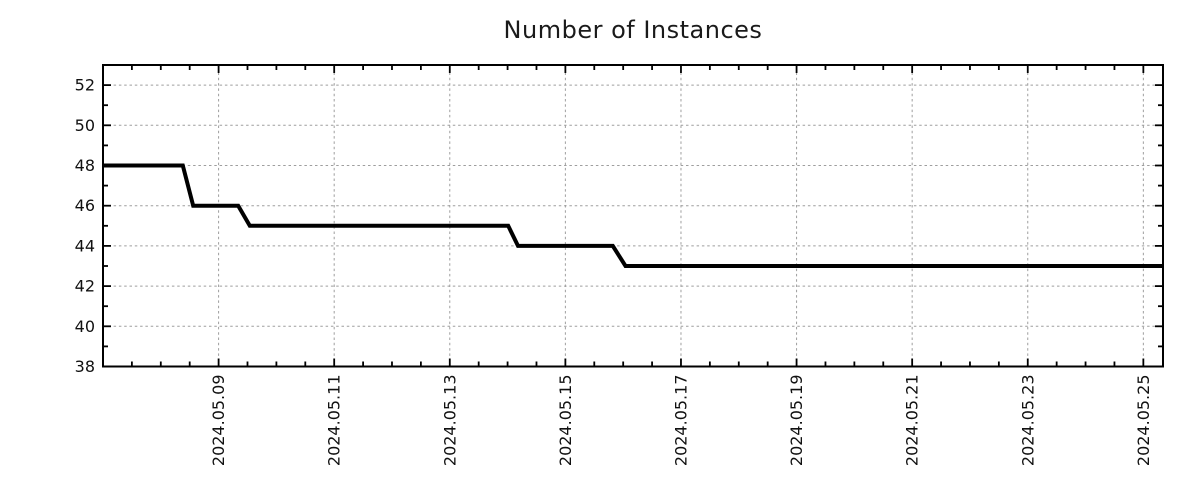  I want to click on y-tick-label: 46, so click(85, 205).